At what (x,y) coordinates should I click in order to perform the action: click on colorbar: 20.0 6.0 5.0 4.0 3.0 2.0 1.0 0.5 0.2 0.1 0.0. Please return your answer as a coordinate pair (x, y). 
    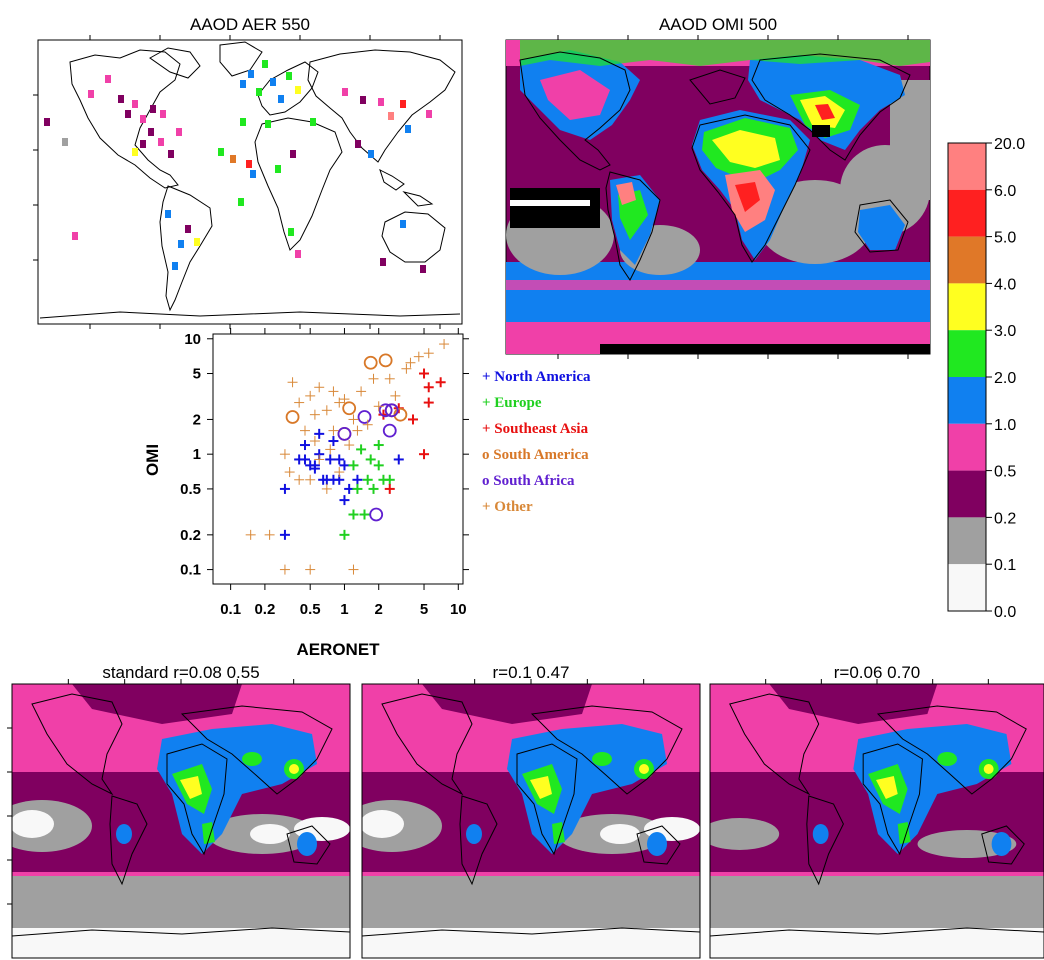
    Looking at the image, I should click on (986, 378).